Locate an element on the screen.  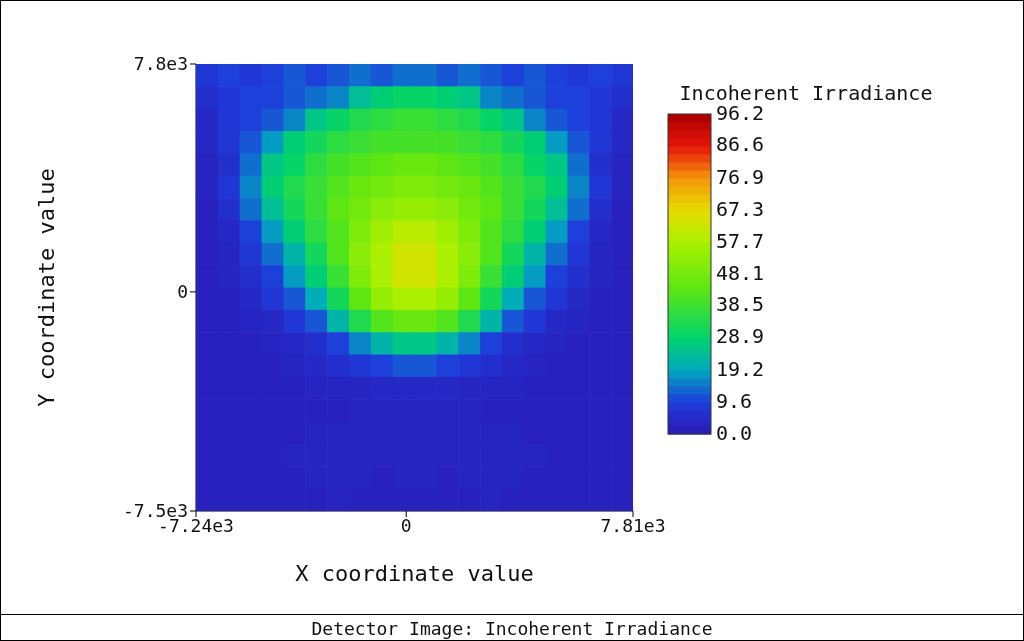
color-bar-label: 28.9 is located at coordinates (740, 336).